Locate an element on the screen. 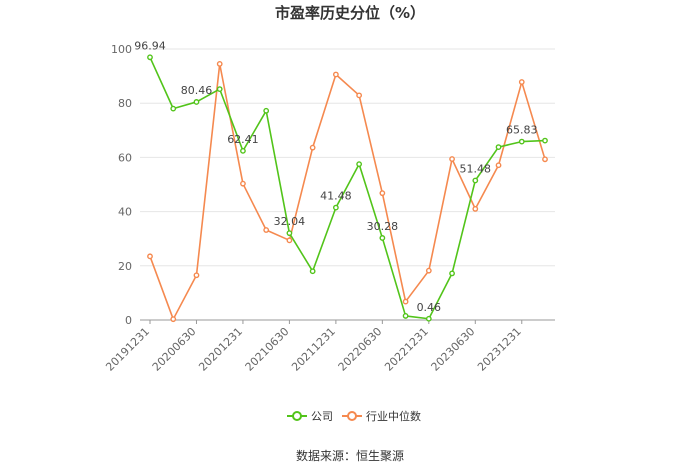 The width and height of the screenshot is (700, 473). legend-item-company: 公司 is located at coordinates (310, 416).